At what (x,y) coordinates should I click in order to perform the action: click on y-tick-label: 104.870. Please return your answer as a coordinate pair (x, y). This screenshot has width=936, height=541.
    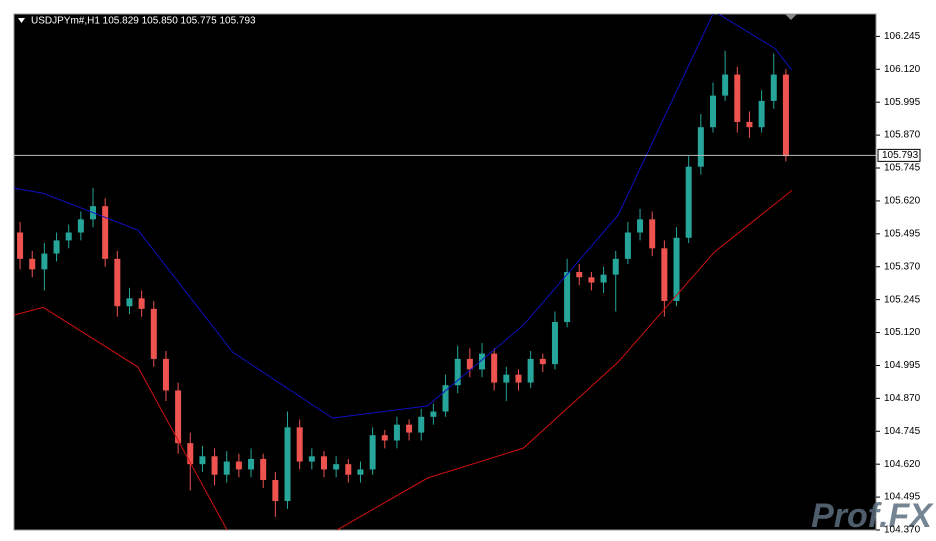
    Looking at the image, I should click on (902, 398).